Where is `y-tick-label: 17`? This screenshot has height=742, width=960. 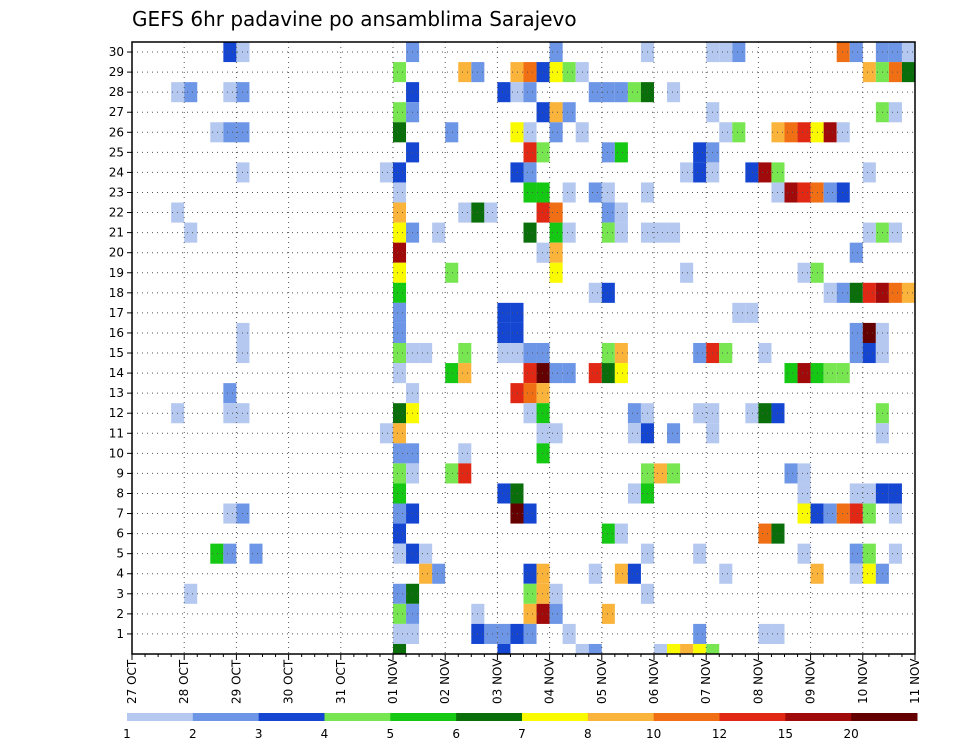 y-tick-label: 17 is located at coordinates (116, 313).